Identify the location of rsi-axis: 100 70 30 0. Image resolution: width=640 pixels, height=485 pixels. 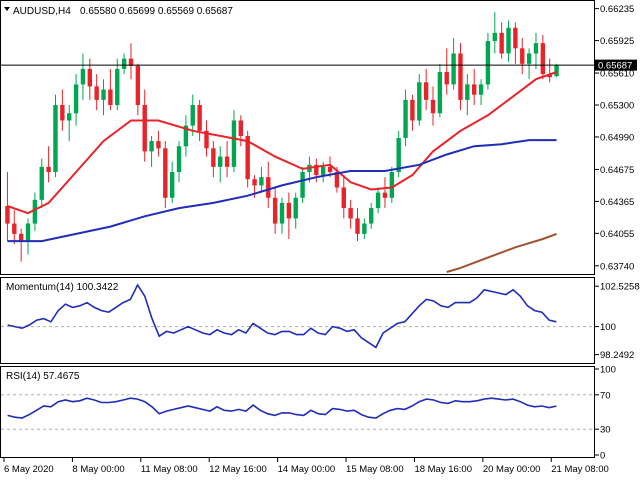
(605, 413).